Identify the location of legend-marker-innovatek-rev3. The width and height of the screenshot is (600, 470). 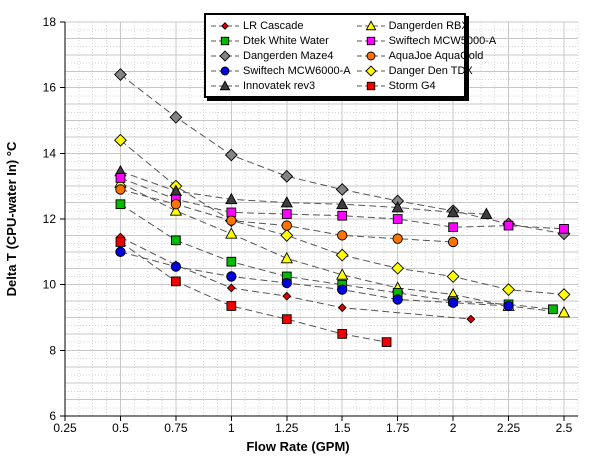
(225, 84).